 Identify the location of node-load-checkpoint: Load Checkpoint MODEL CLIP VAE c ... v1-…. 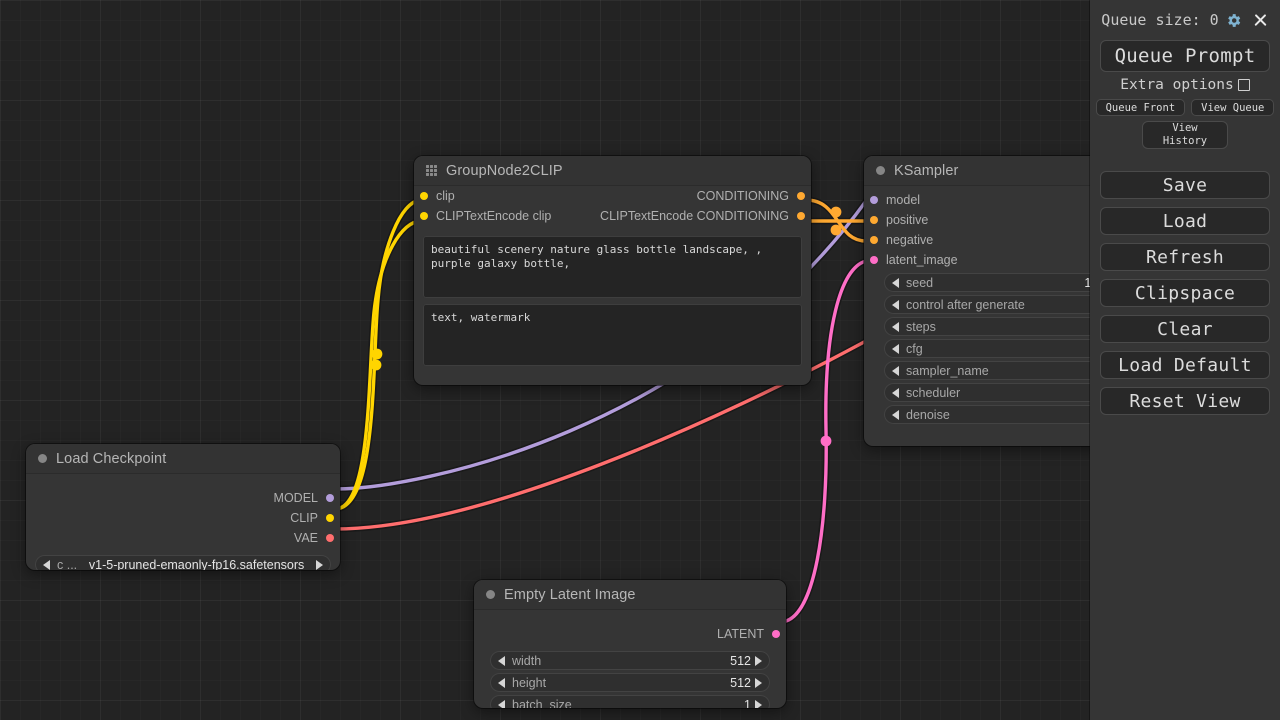
(183, 507).